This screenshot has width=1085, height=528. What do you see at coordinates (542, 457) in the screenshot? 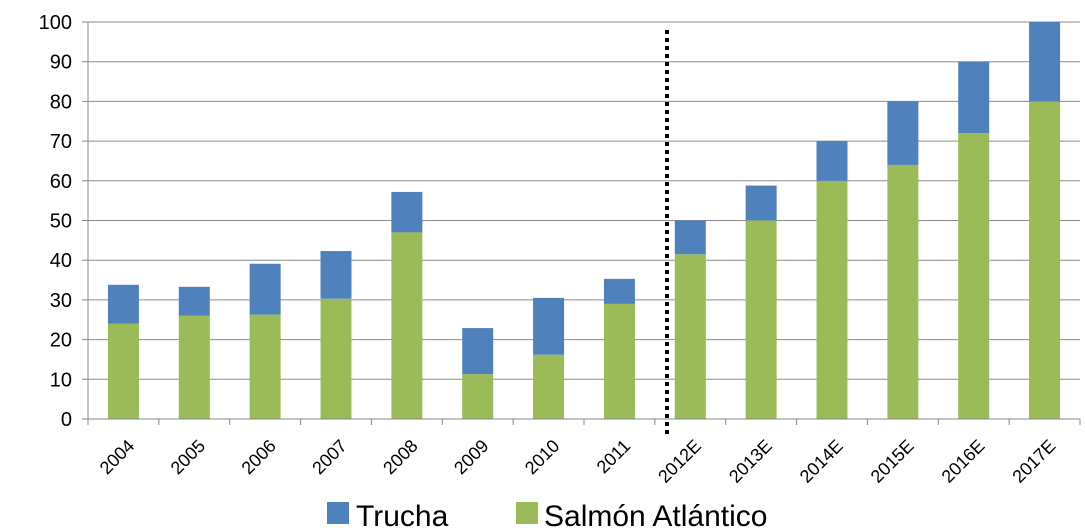
I see `x-tick-label: 2010` at bounding box center [542, 457].